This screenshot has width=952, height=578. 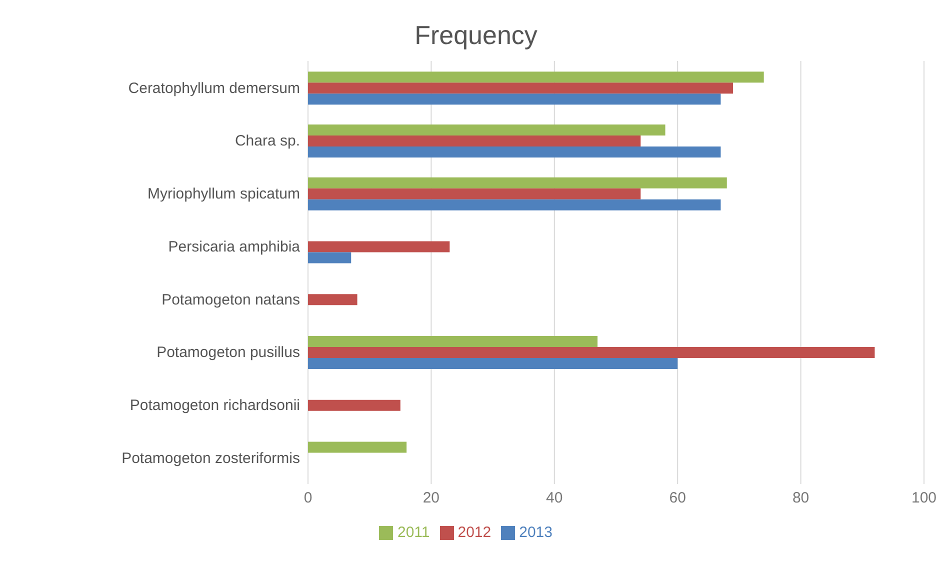 What do you see at coordinates (475, 532) in the screenshot?
I see `legend-label: 2012` at bounding box center [475, 532].